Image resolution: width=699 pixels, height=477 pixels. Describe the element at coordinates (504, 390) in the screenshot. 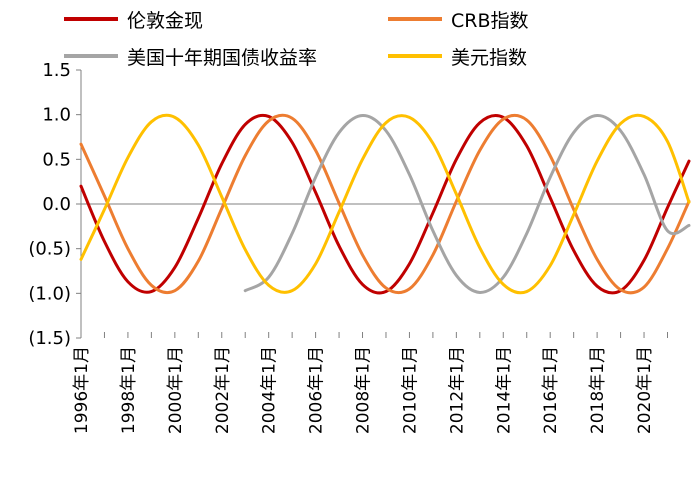

I see `x-tick-label: 2014年1月` at that location.